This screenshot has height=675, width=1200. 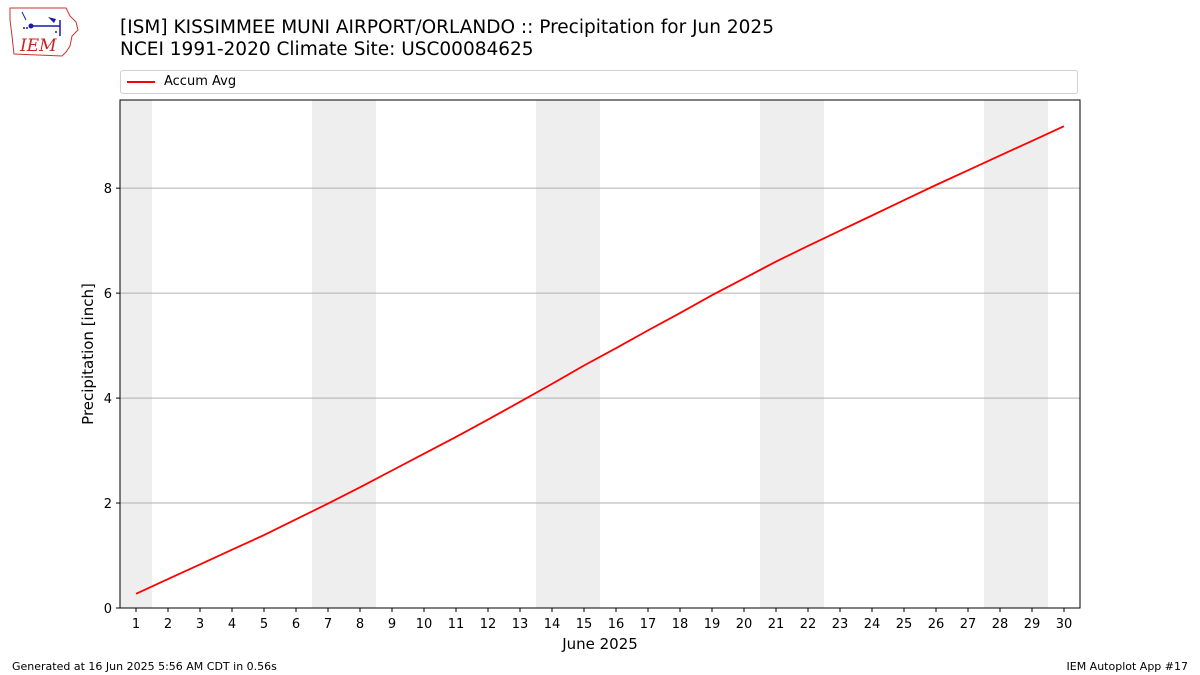 I want to click on x-tick-label-13: 13, so click(x=520, y=624).